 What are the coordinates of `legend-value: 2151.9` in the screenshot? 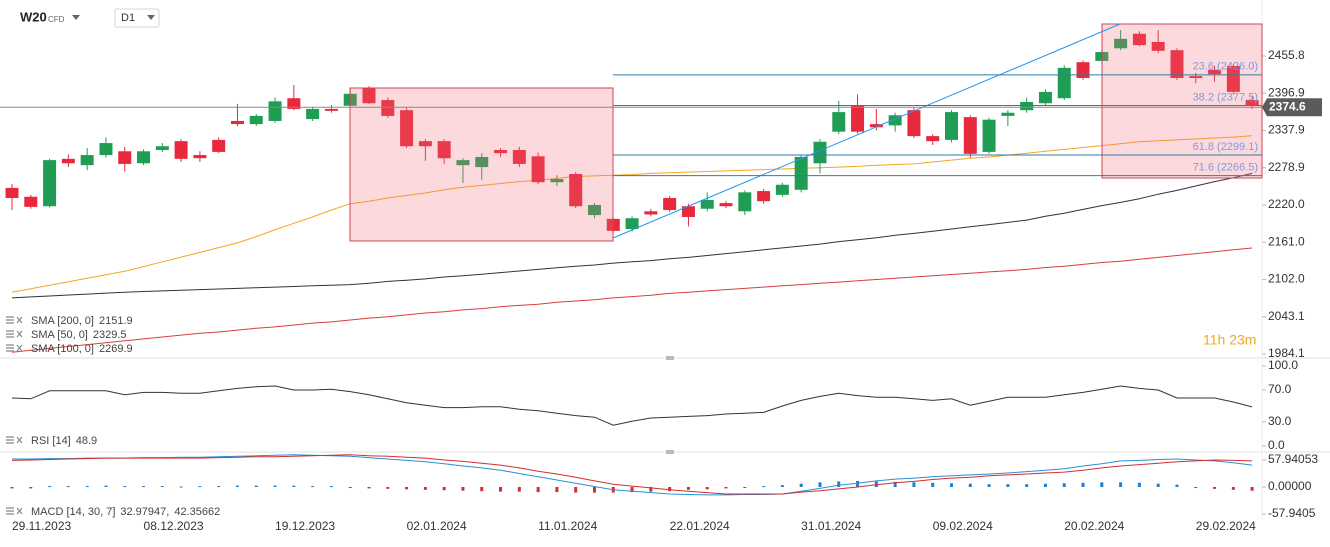 It's located at (116, 321).